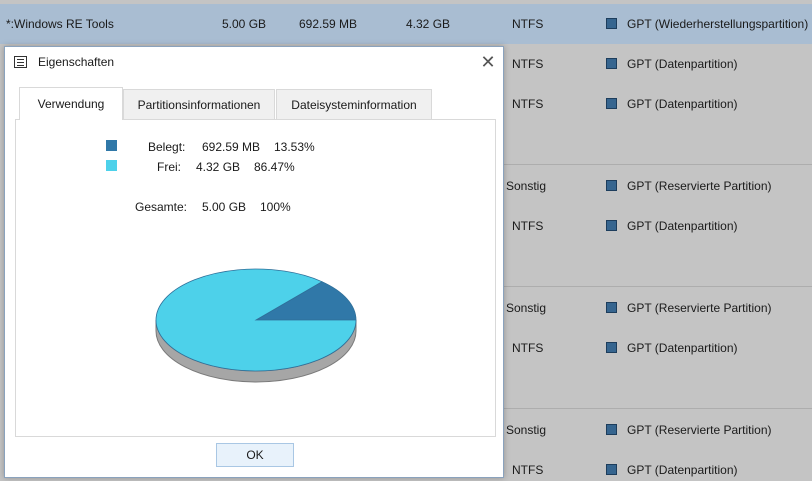  What do you see at coordinates (328, 24) in the screenshot?
I see `partition-used: 692.59 MB` at bounding box center [328, 24].